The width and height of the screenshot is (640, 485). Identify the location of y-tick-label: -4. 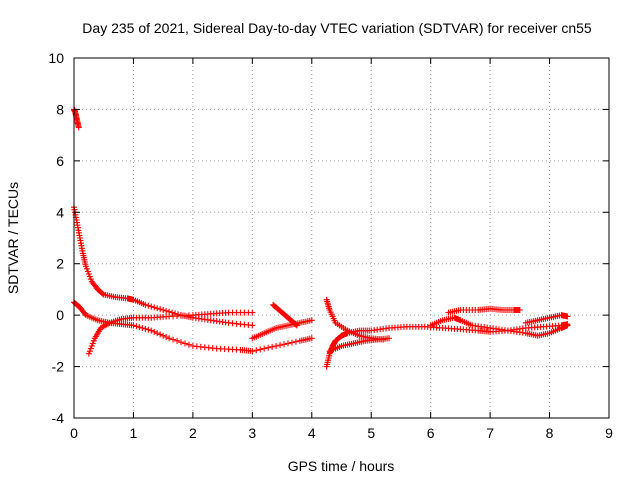
(58, 418).